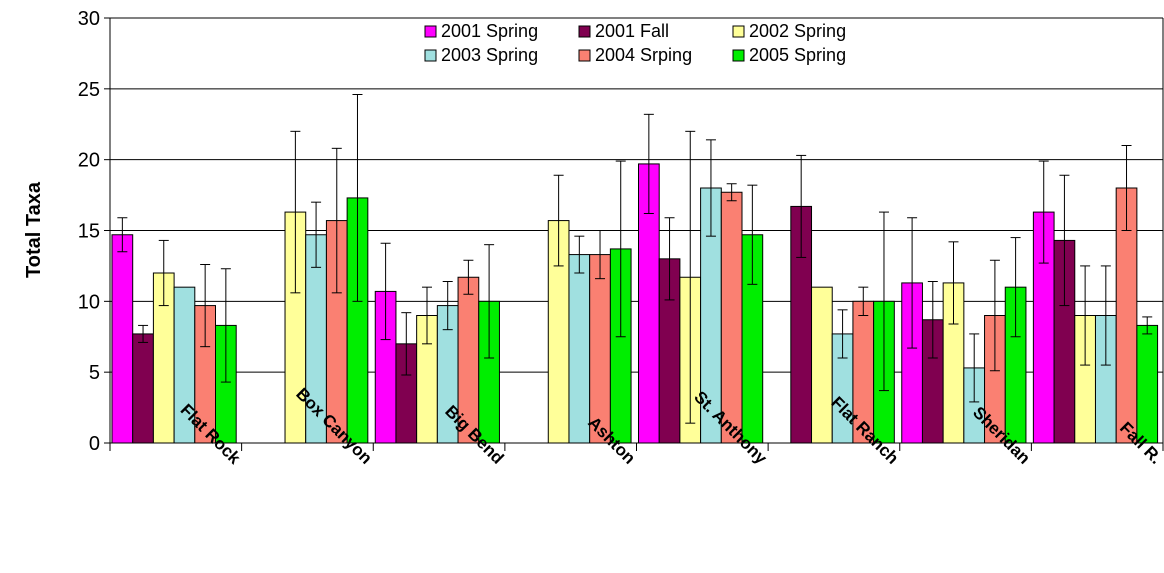  I want to click on y-tick-label: 30, so click(89, 19).